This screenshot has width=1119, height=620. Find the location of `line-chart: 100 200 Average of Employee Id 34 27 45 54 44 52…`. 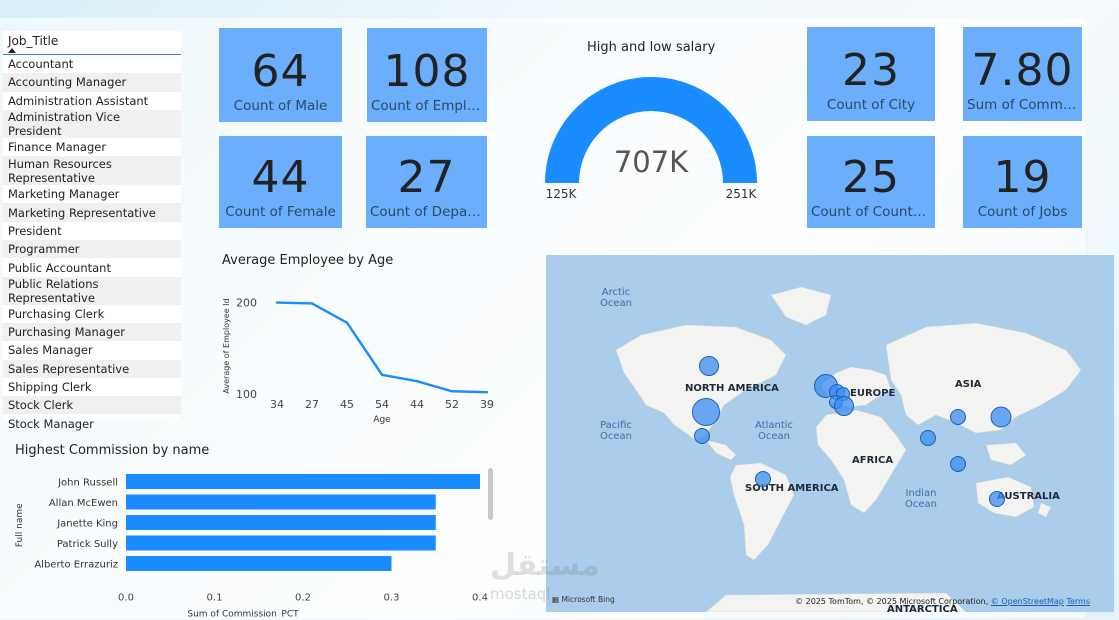

line-chart: 100 200 Average of Employee Id 34 27 45 54 44 52… is located at coordinates (357, 352).